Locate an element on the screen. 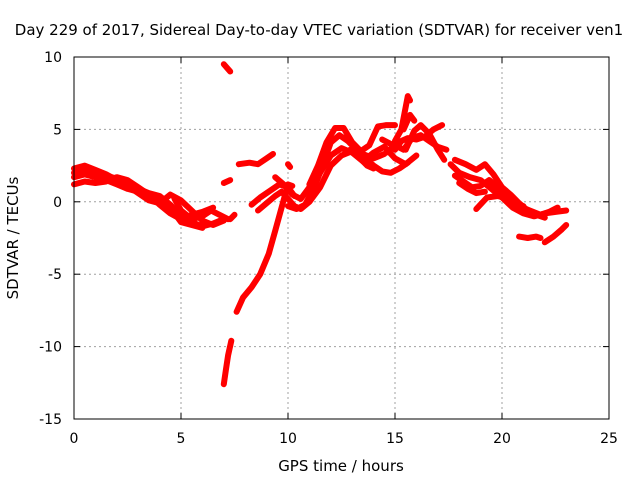 The width and height of the screenshot is (640, 480). y-tick-label: 10 is located at coordinates (53, 58).